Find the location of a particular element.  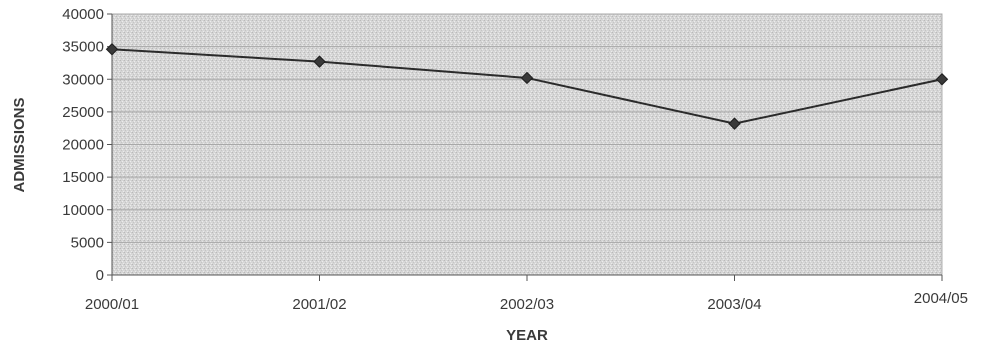

x-tick-label: 2004/05 is located at coordinates (941, 298).